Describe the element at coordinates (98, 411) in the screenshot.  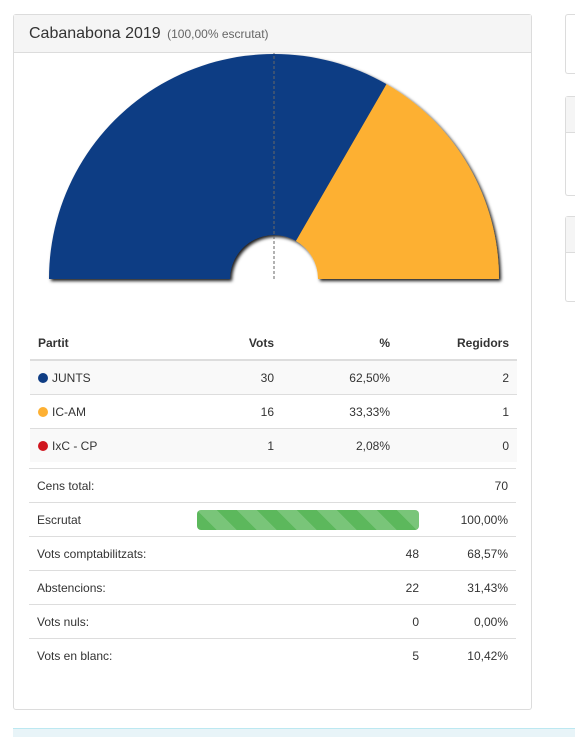
I see `party-cell: IC-AM` at that location.